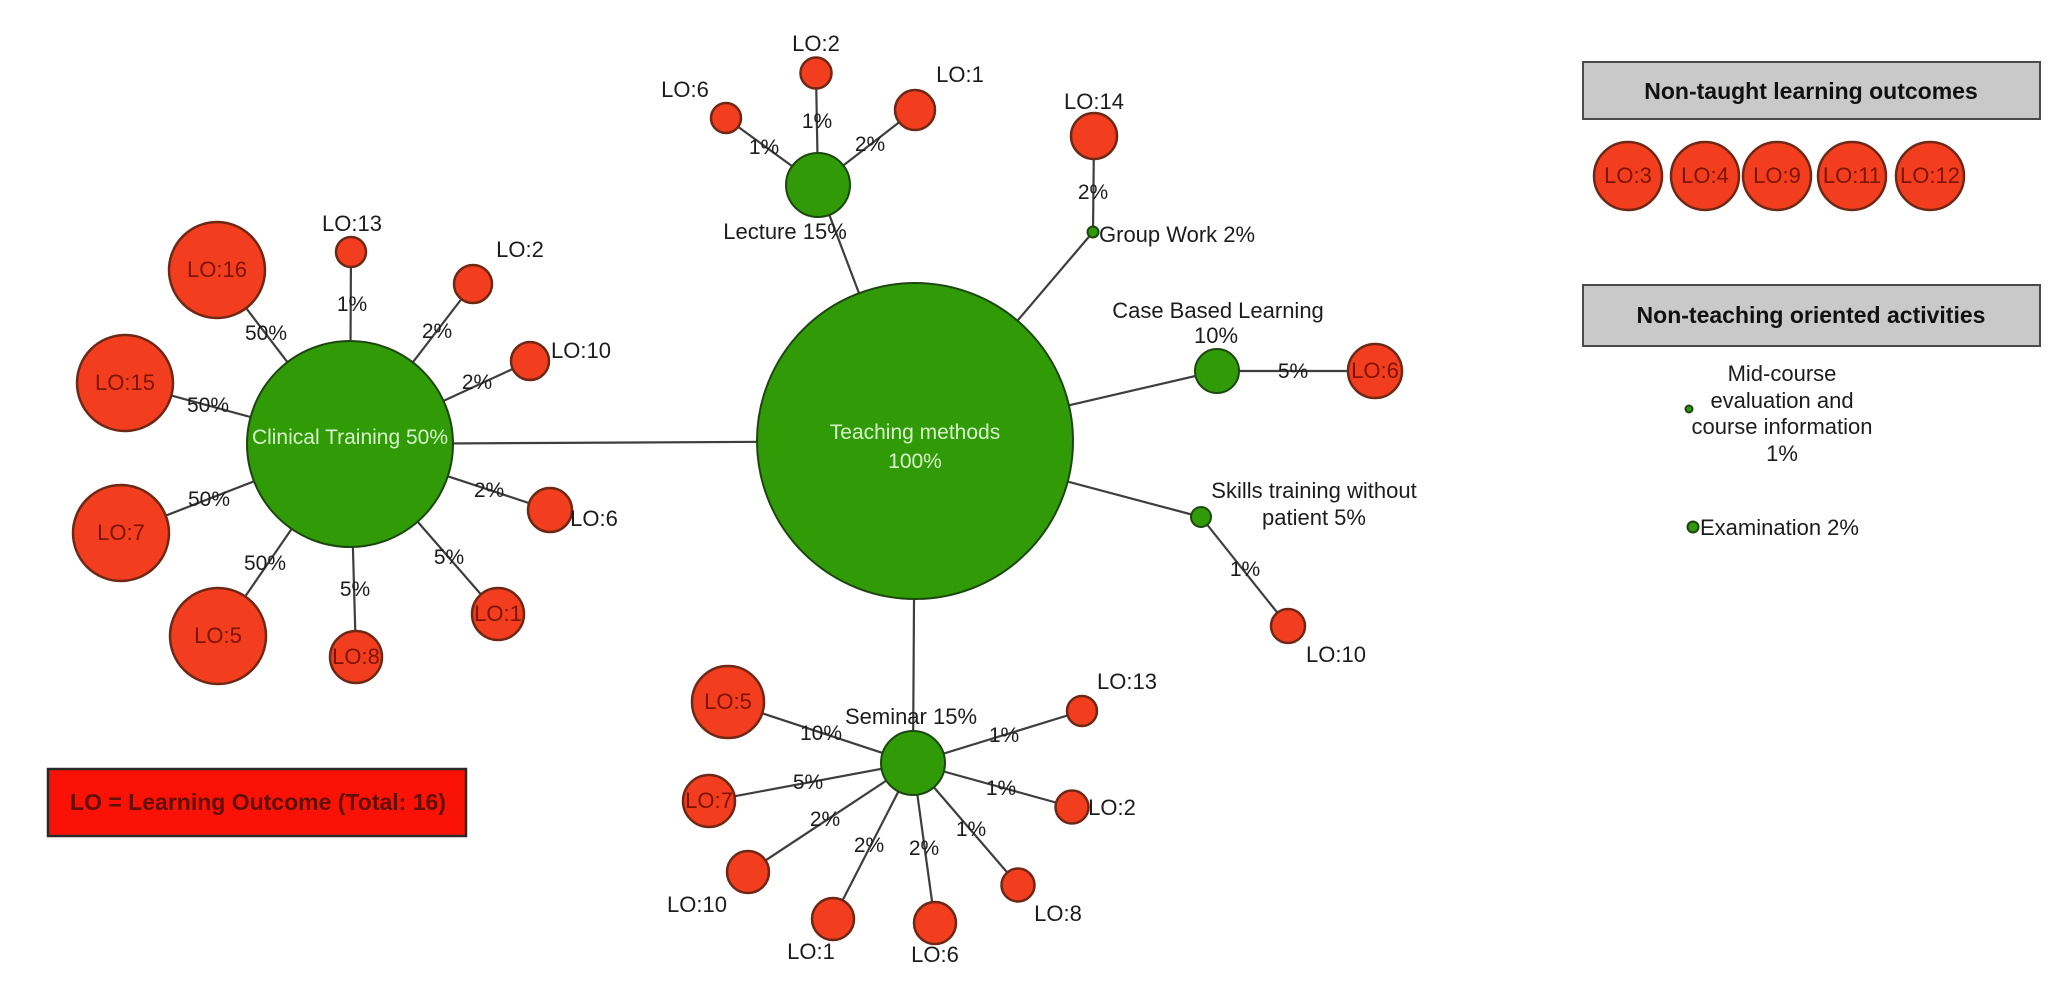  What do you see at coordinates (258, 802) in the screenshot?
I see `svg-text:LO = Learning Outcome (Total:: LO = Learning Outcome (Total: 16)` at bounding box center [258, 802].